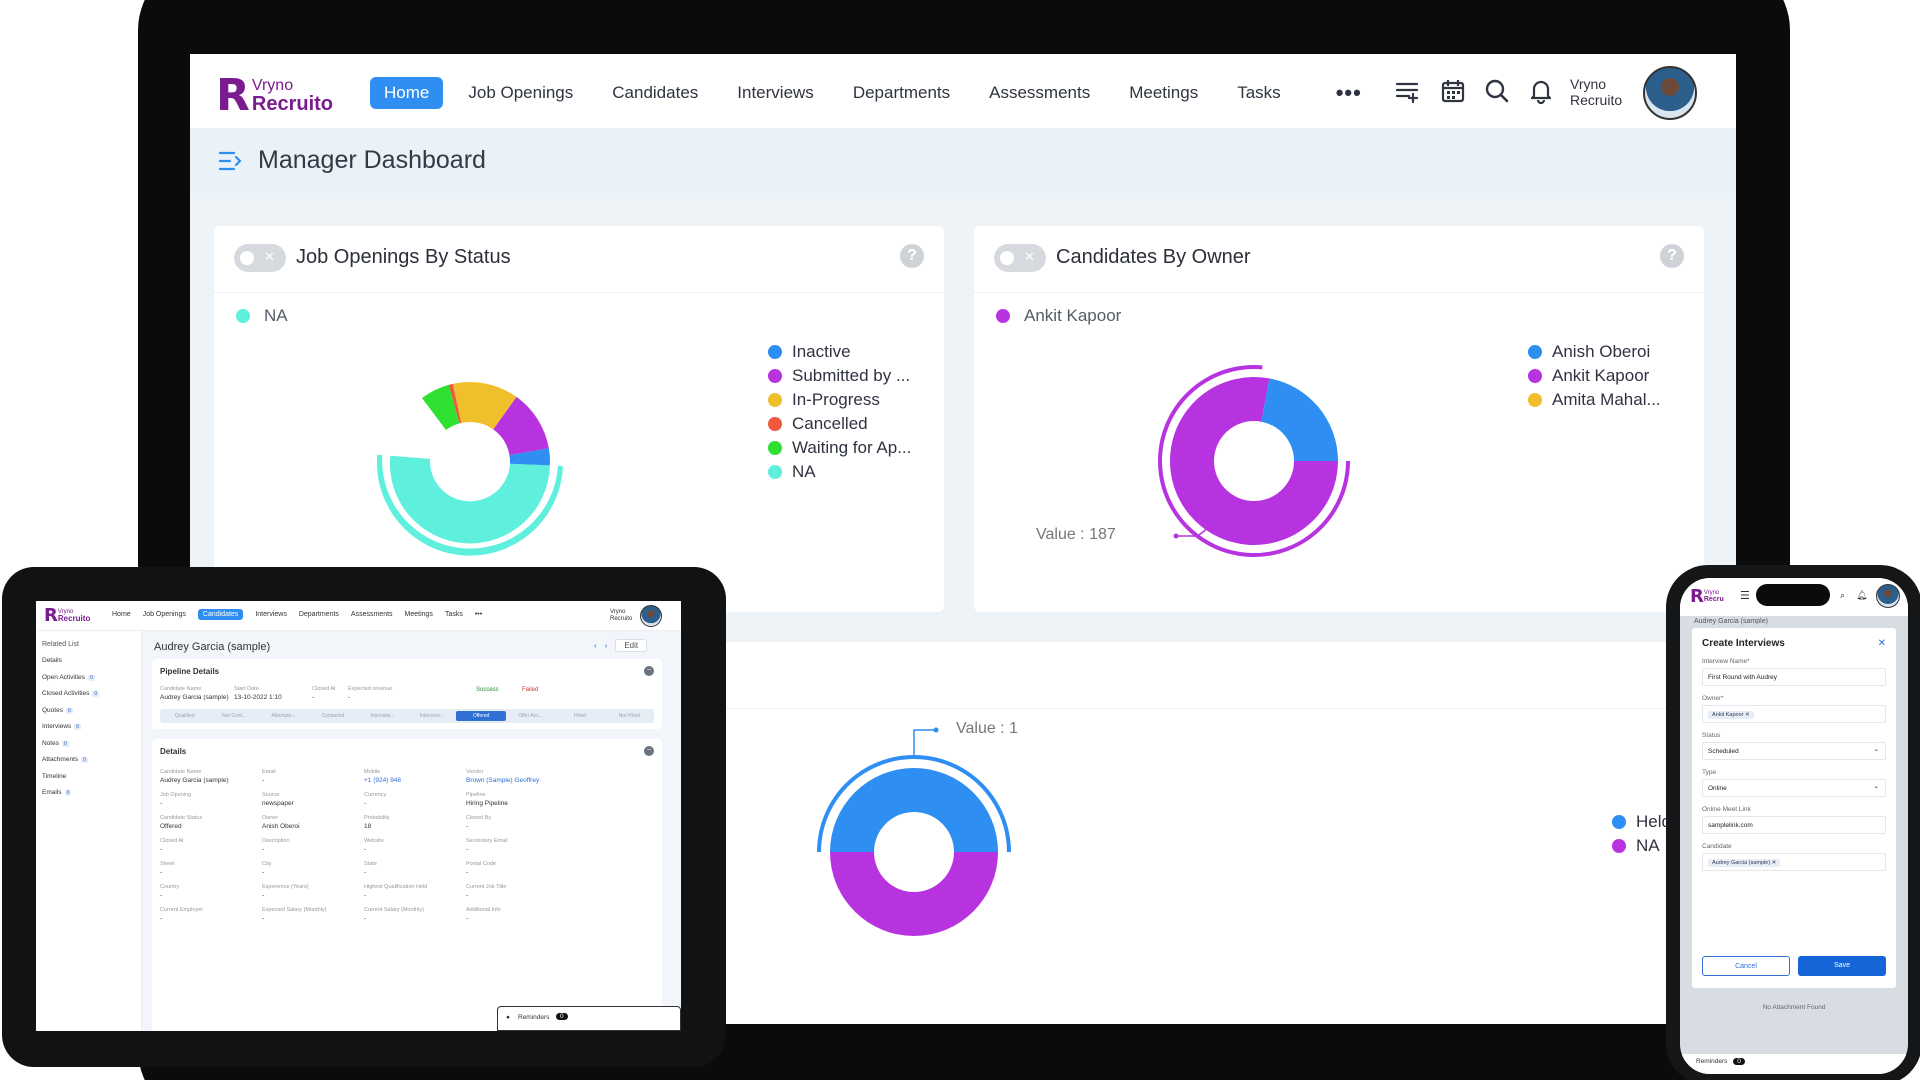  I want to click on legend-item-cancelled: Cancelled, so click(839, 424).